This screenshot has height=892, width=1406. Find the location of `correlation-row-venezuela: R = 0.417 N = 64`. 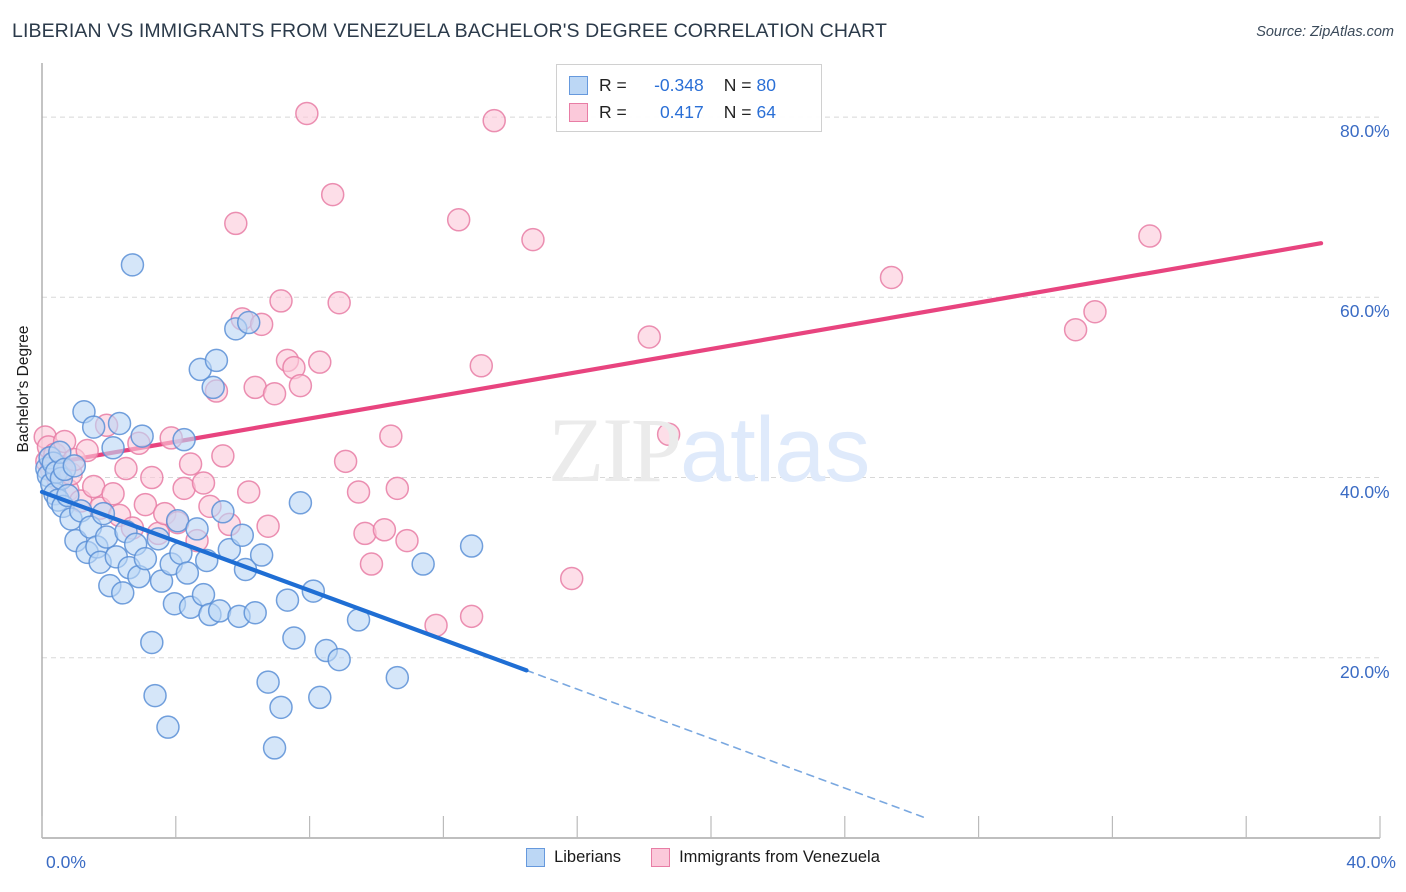

correlation-row-venezuela: R = 0.417 N = 64 is located at coordinates (690, 112).